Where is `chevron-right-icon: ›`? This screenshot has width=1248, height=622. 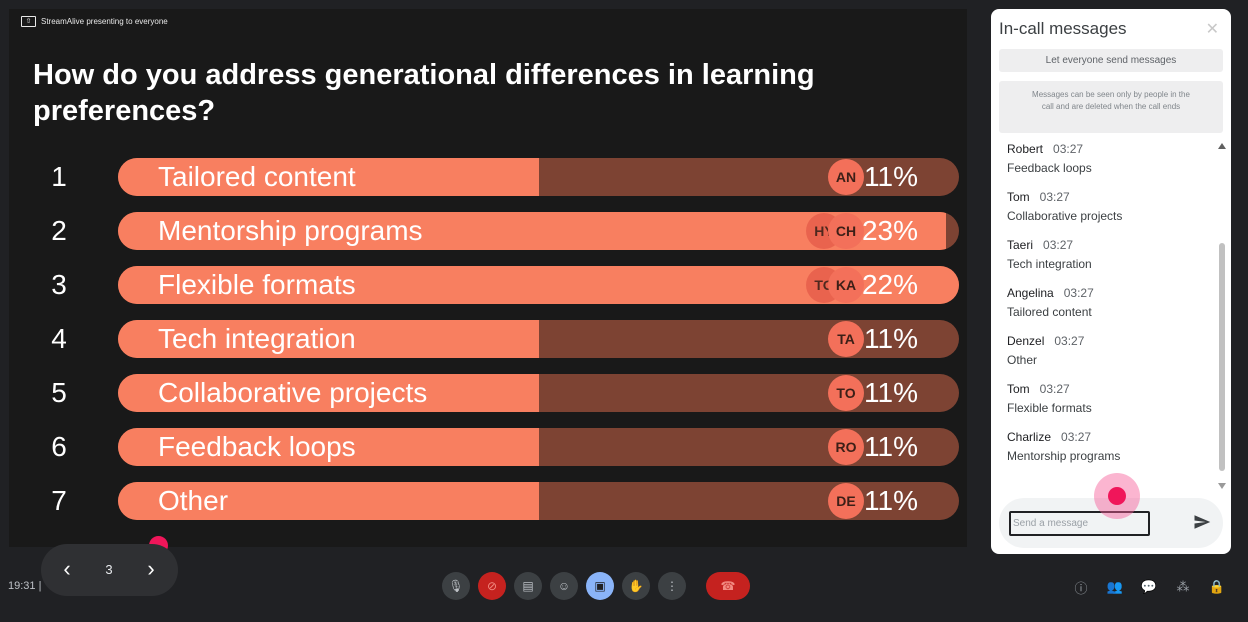 chevron-right-icon: › is located at coordinates (151, 568).